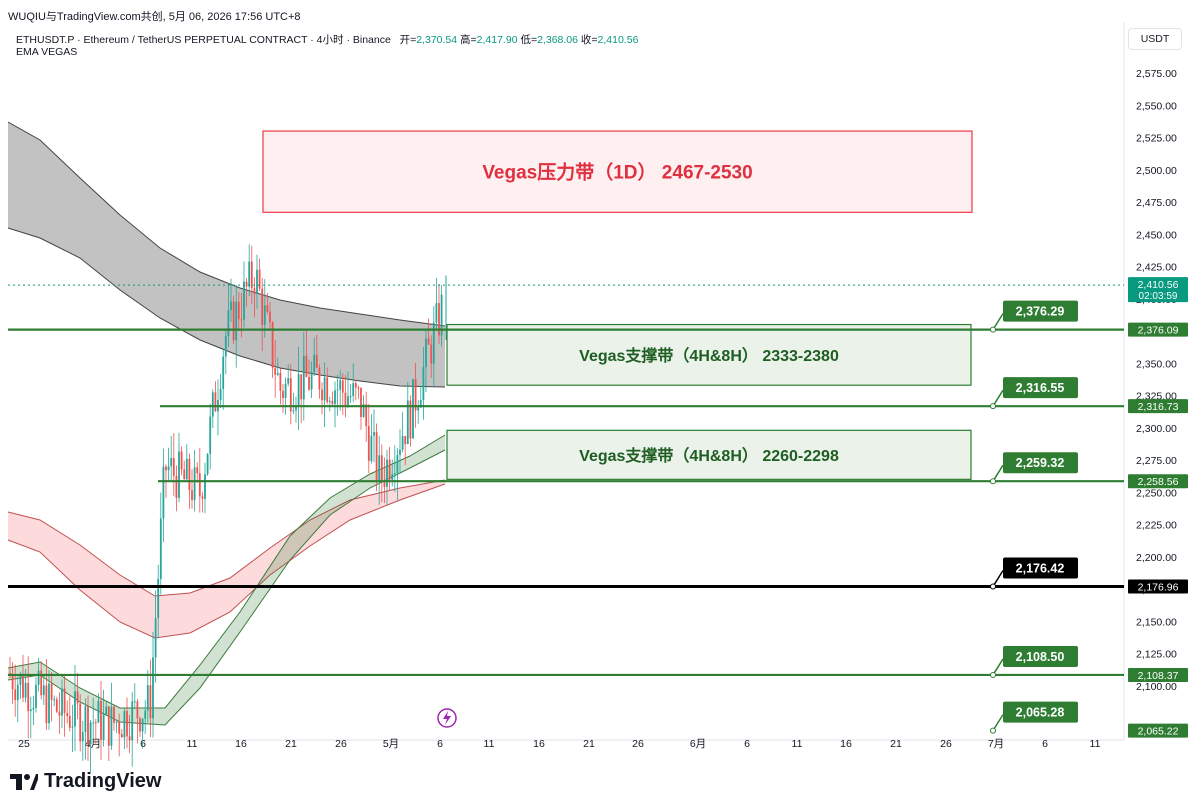  Describe the element at coordinates (1156, 106) in the screenshot. I see `y-tick-label: 2,550.00` at that location.